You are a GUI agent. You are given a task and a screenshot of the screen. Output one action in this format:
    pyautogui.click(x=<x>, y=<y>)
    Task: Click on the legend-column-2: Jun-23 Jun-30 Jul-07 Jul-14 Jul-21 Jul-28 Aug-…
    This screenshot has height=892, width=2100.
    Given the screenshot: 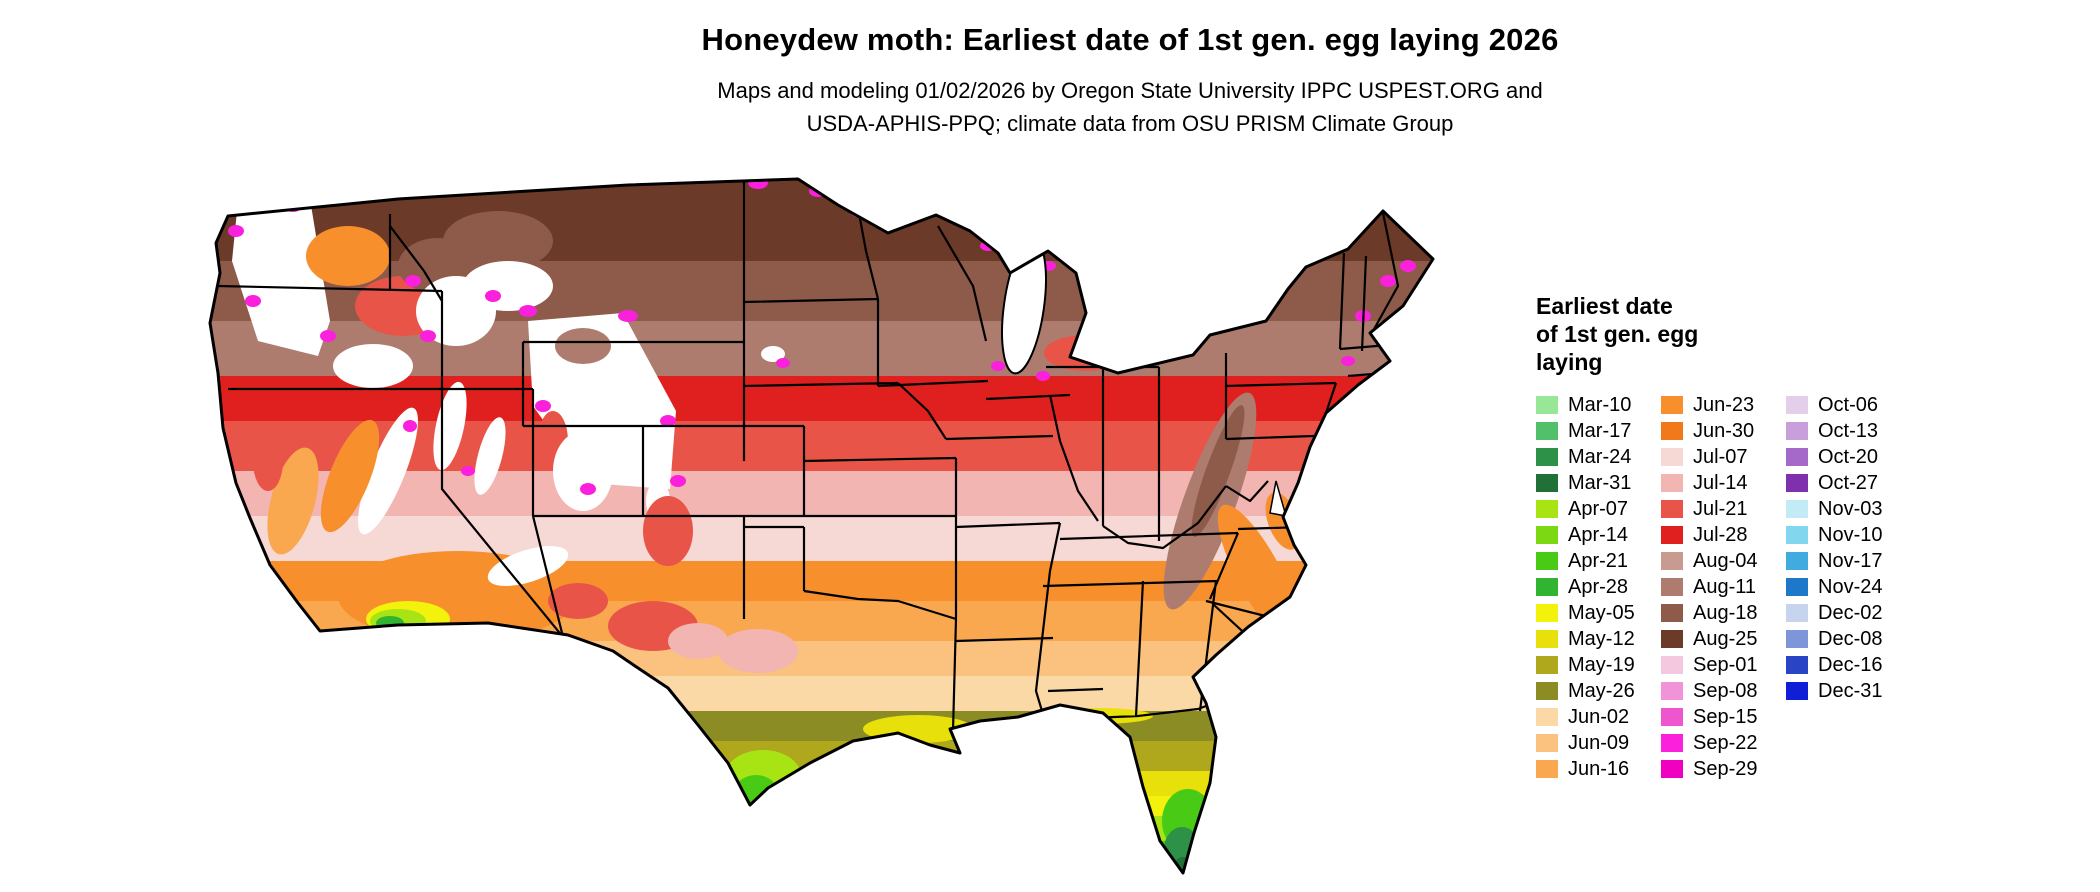 What is the action you would take?
    pyautogui.click(x=1712, y=587)
    